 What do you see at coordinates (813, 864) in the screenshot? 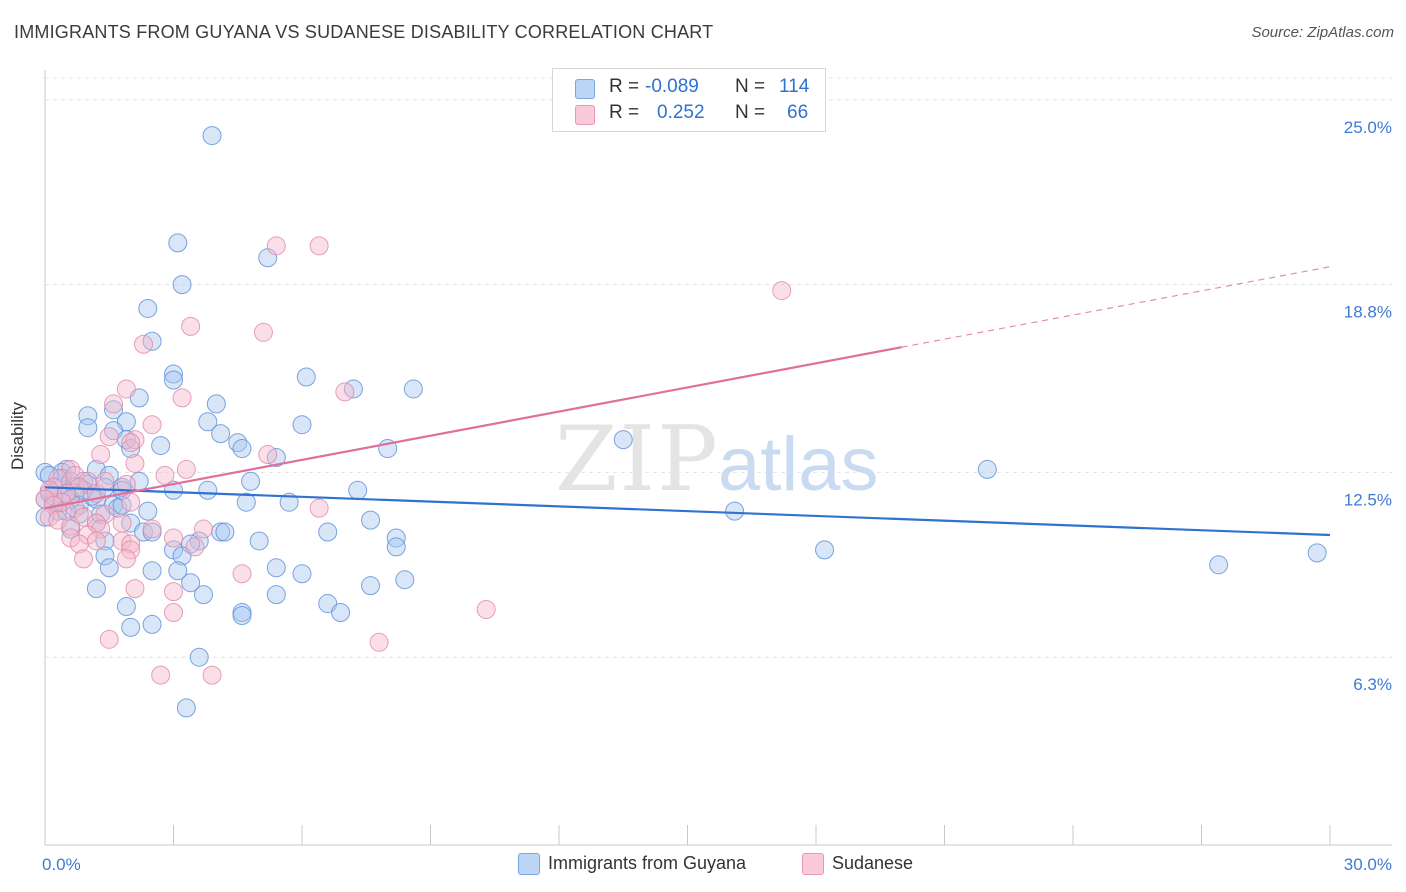
I see `bottom-legend-swatch-sudanese` at bounding box center [813, 864].